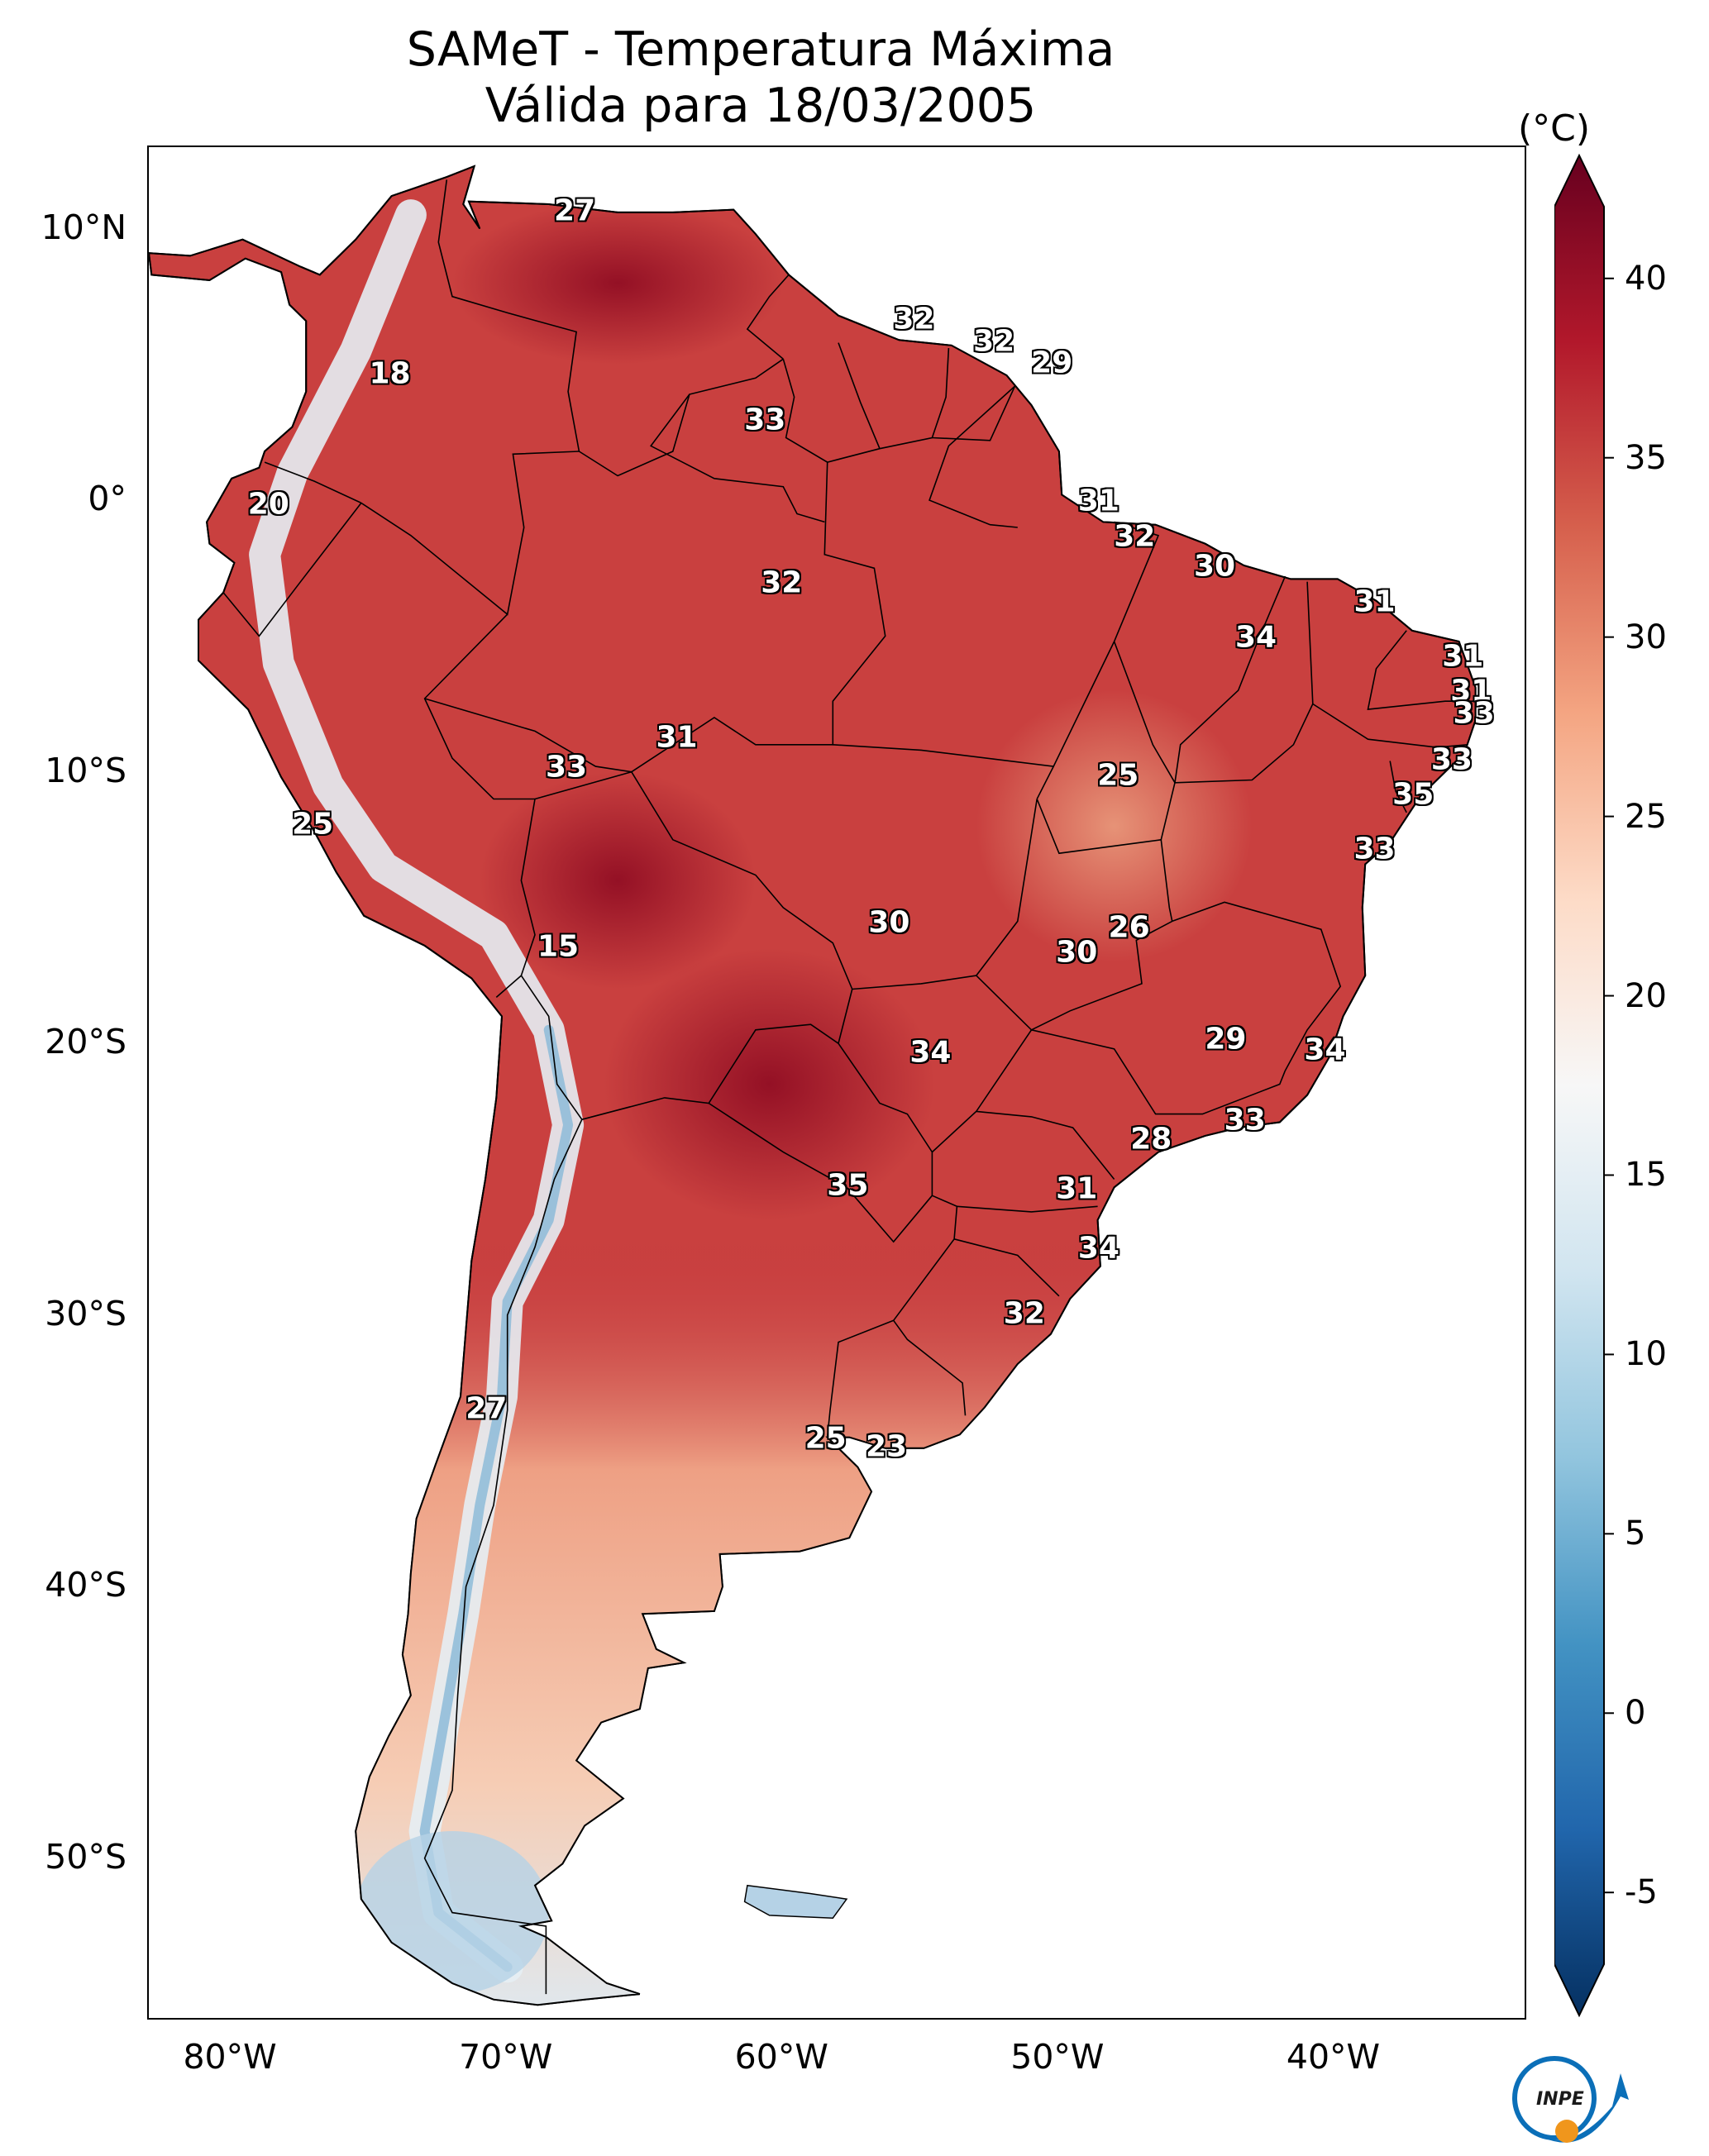 The image size is (1709, 2156). I want to click on lon-label: 50°W, so click(1057, 2057).